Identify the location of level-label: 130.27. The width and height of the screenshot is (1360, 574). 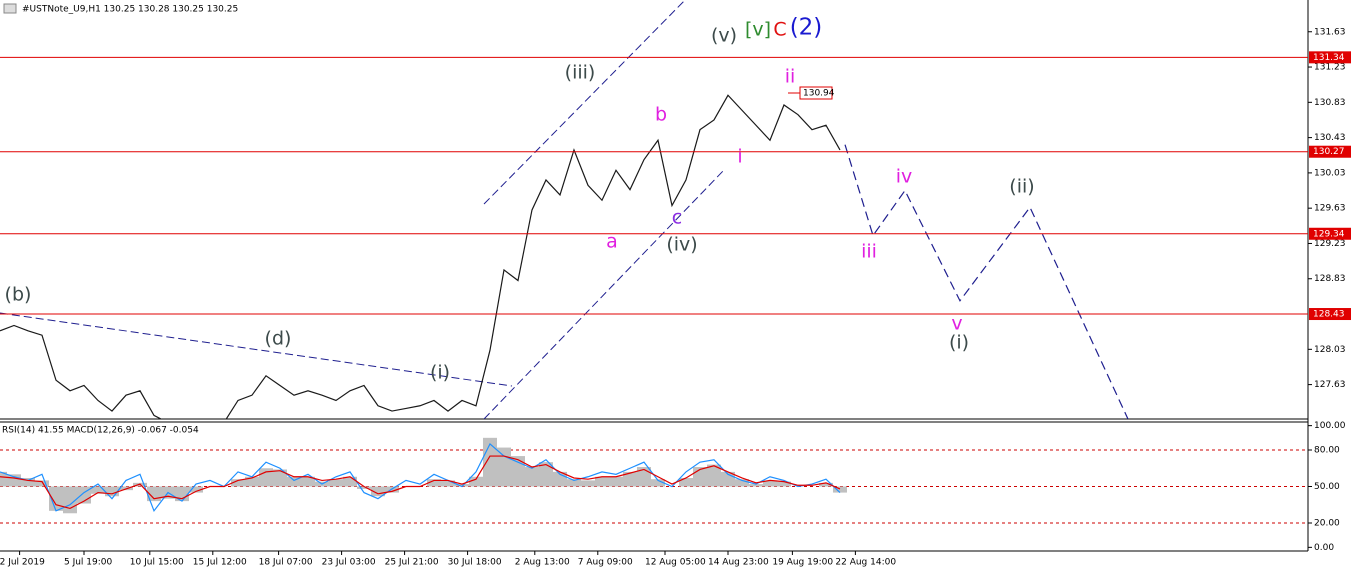
(1329, 152).